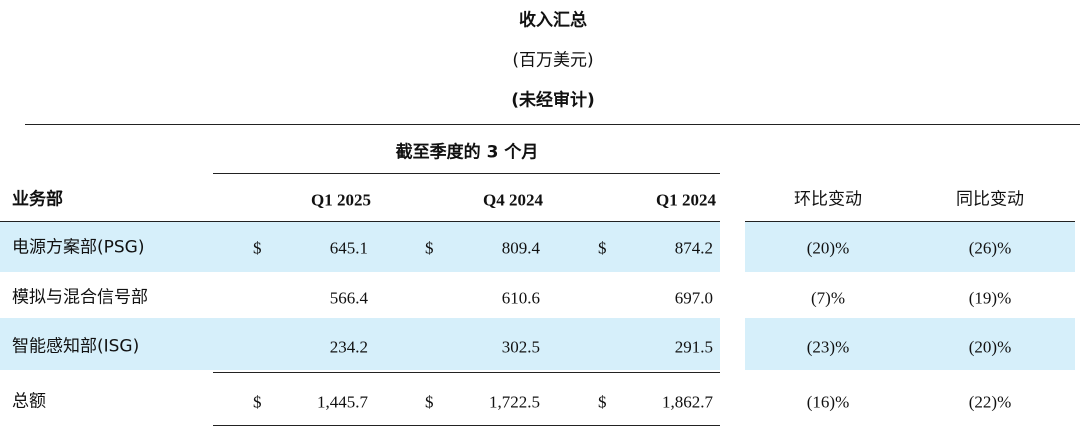  What do you see at coordinates (686, 200) in the screenshot?
I see `column-header: Q1 2024` at bounding box center [686, 200].